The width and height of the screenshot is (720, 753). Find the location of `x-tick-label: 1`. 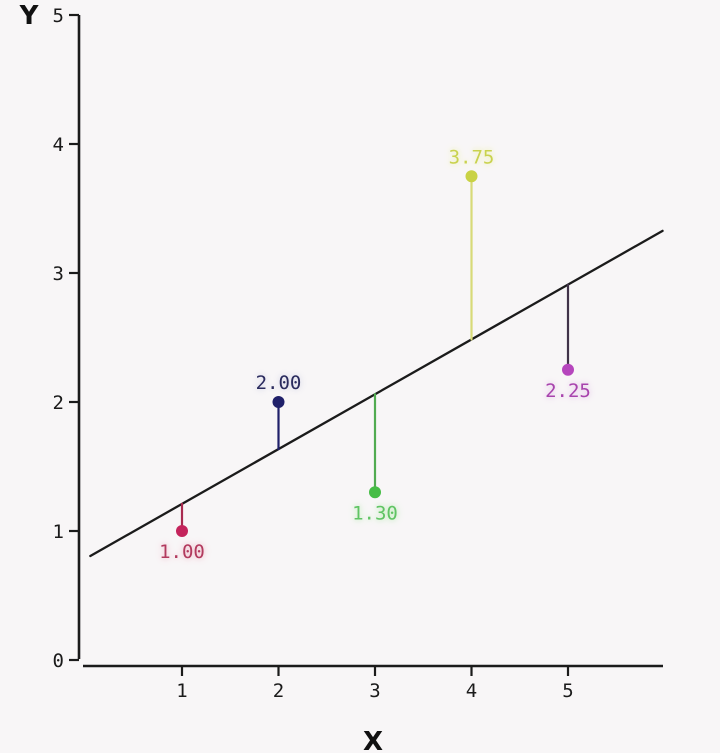

x-tick-label: 1 is located at coordinates (181, 691).